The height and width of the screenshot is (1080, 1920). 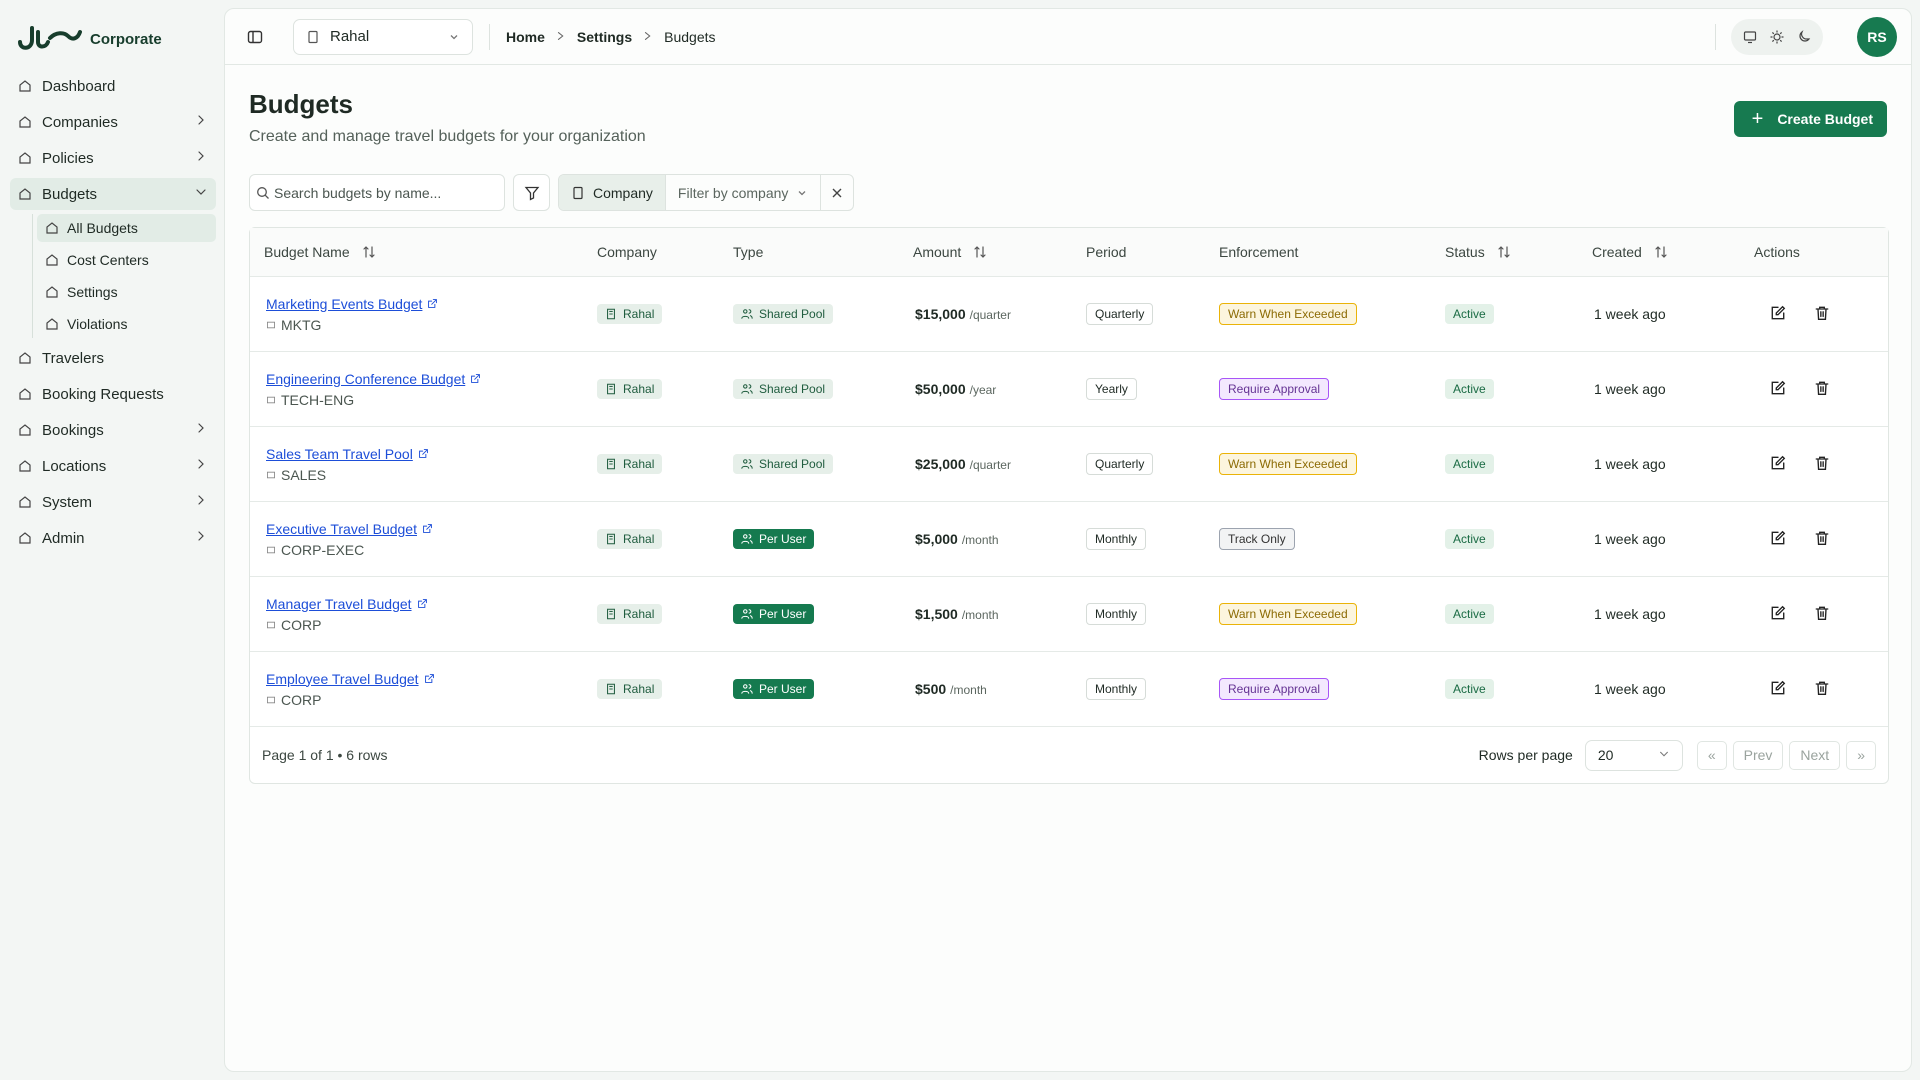 What do you see at coordinates (1617, 252) in the screenshot?
I see `column-label: Created` at bounding box center [1617, 252].